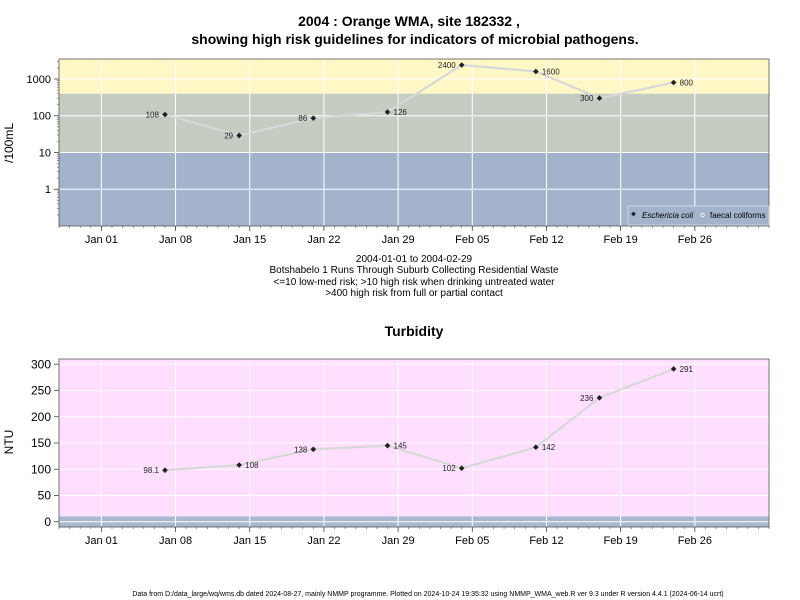 The height and width of the screenshot is (600, 800). Describe the element at coordinates (323, 541) in the screenshot. I see `p2-x-tick-label-3: Jan 22` at that location.